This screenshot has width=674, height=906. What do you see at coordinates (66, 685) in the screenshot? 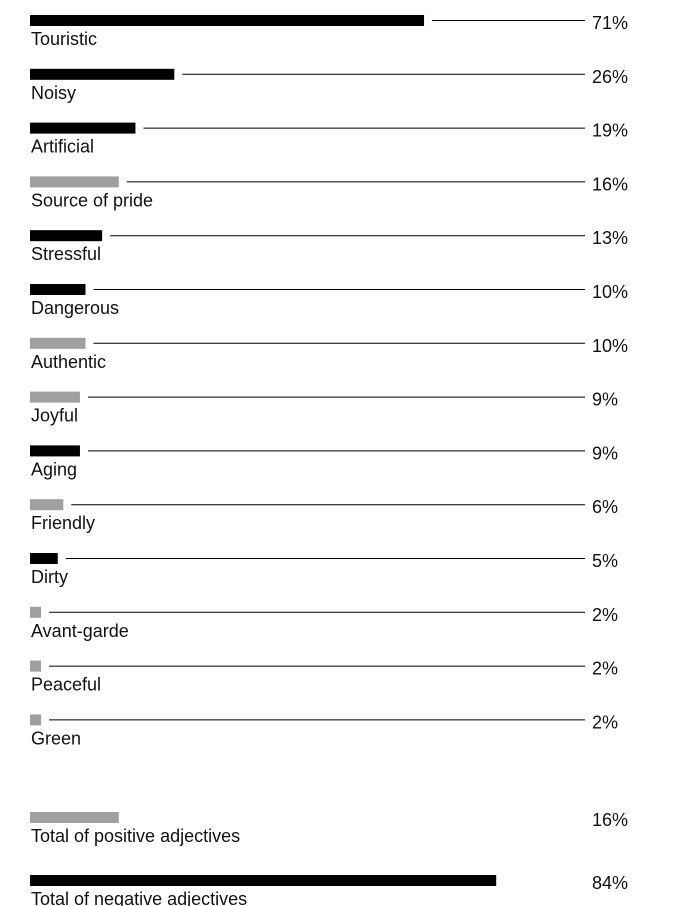
I see `bar-label-12: Peaceful` at bounding box center [66, 685].